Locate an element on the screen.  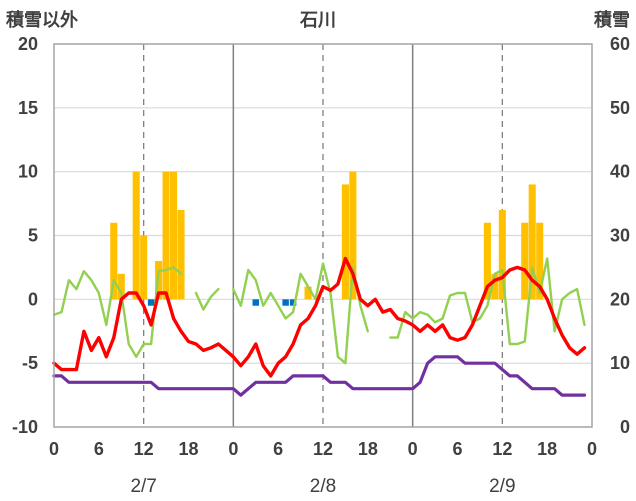
right-tick-label: 50 is located at coordinates (620, 108).